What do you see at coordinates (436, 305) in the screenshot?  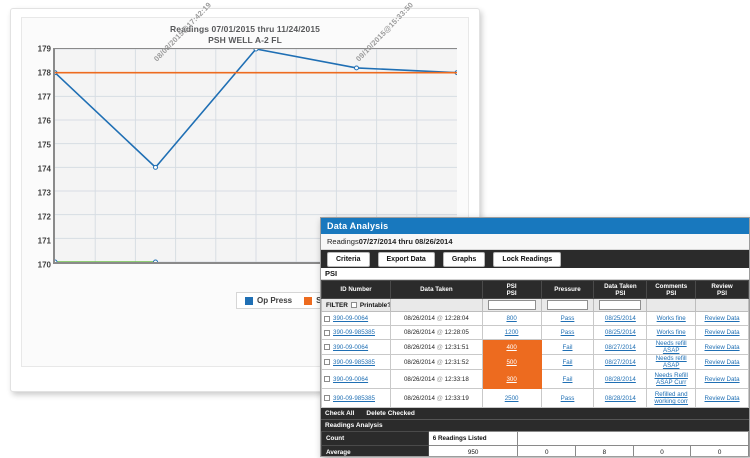 I see `filter-cell-empty` at bounding box center [436, 305].